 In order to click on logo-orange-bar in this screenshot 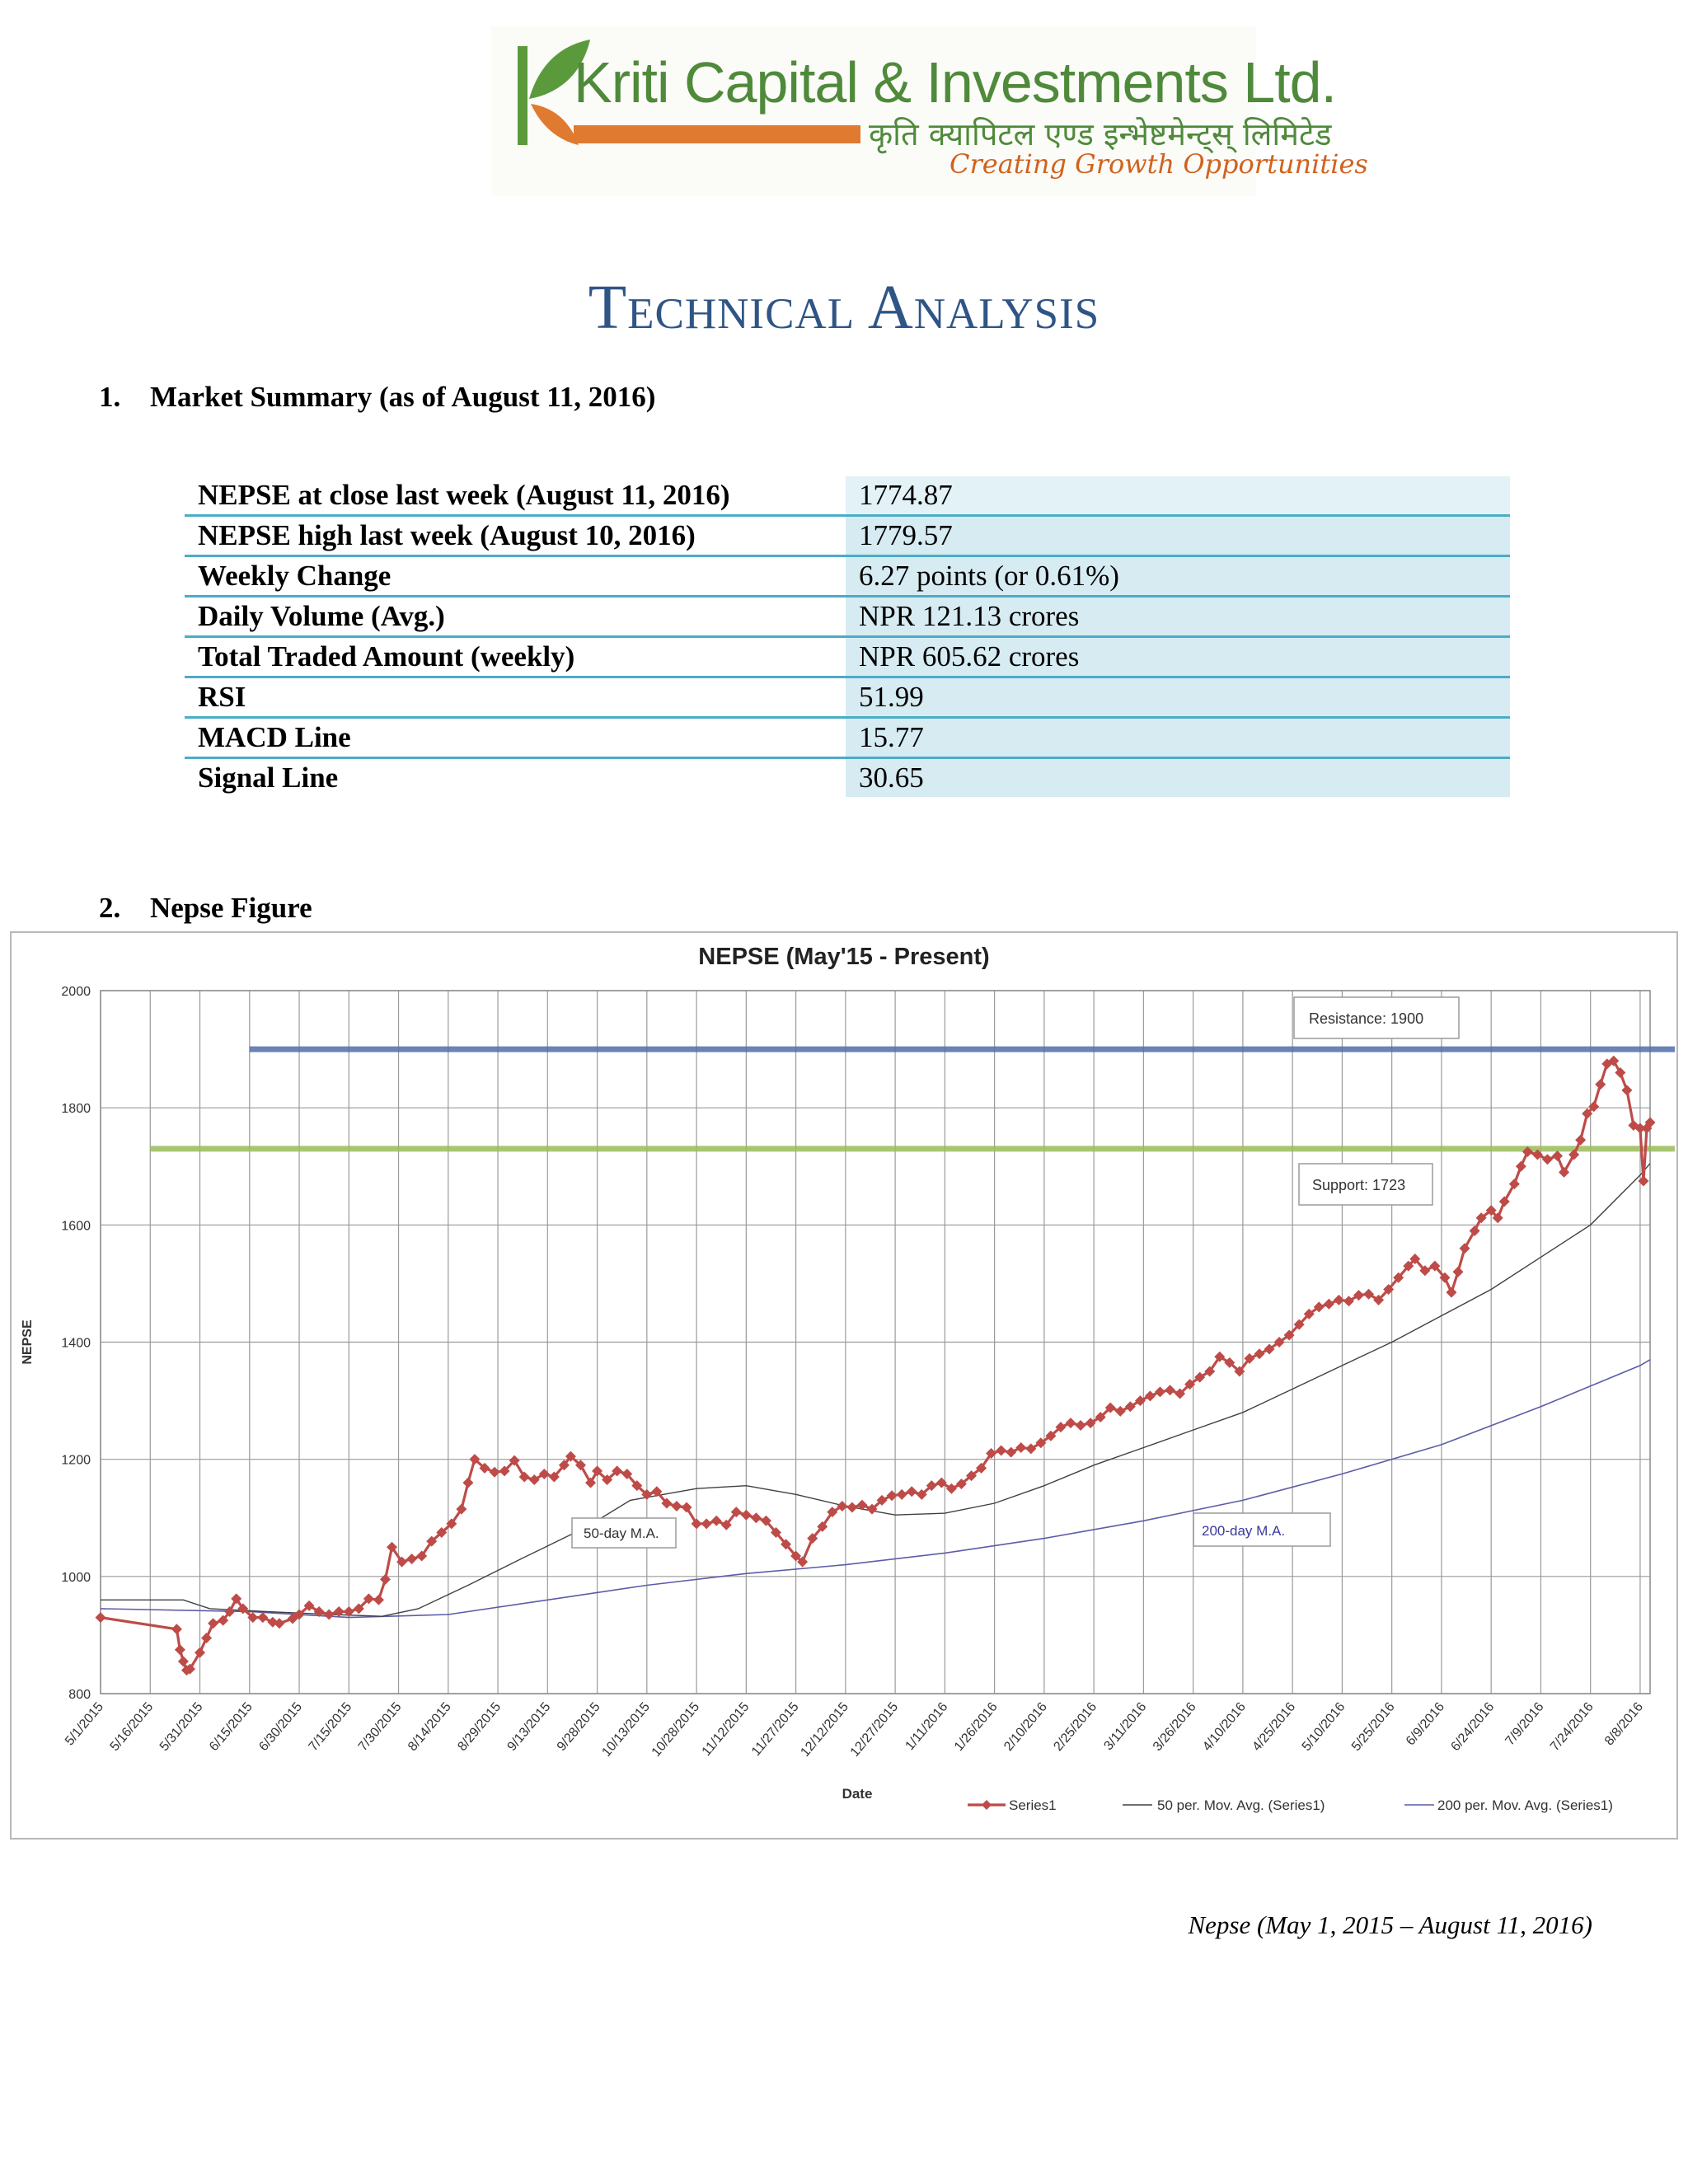, I will do `click(717, 134)`.